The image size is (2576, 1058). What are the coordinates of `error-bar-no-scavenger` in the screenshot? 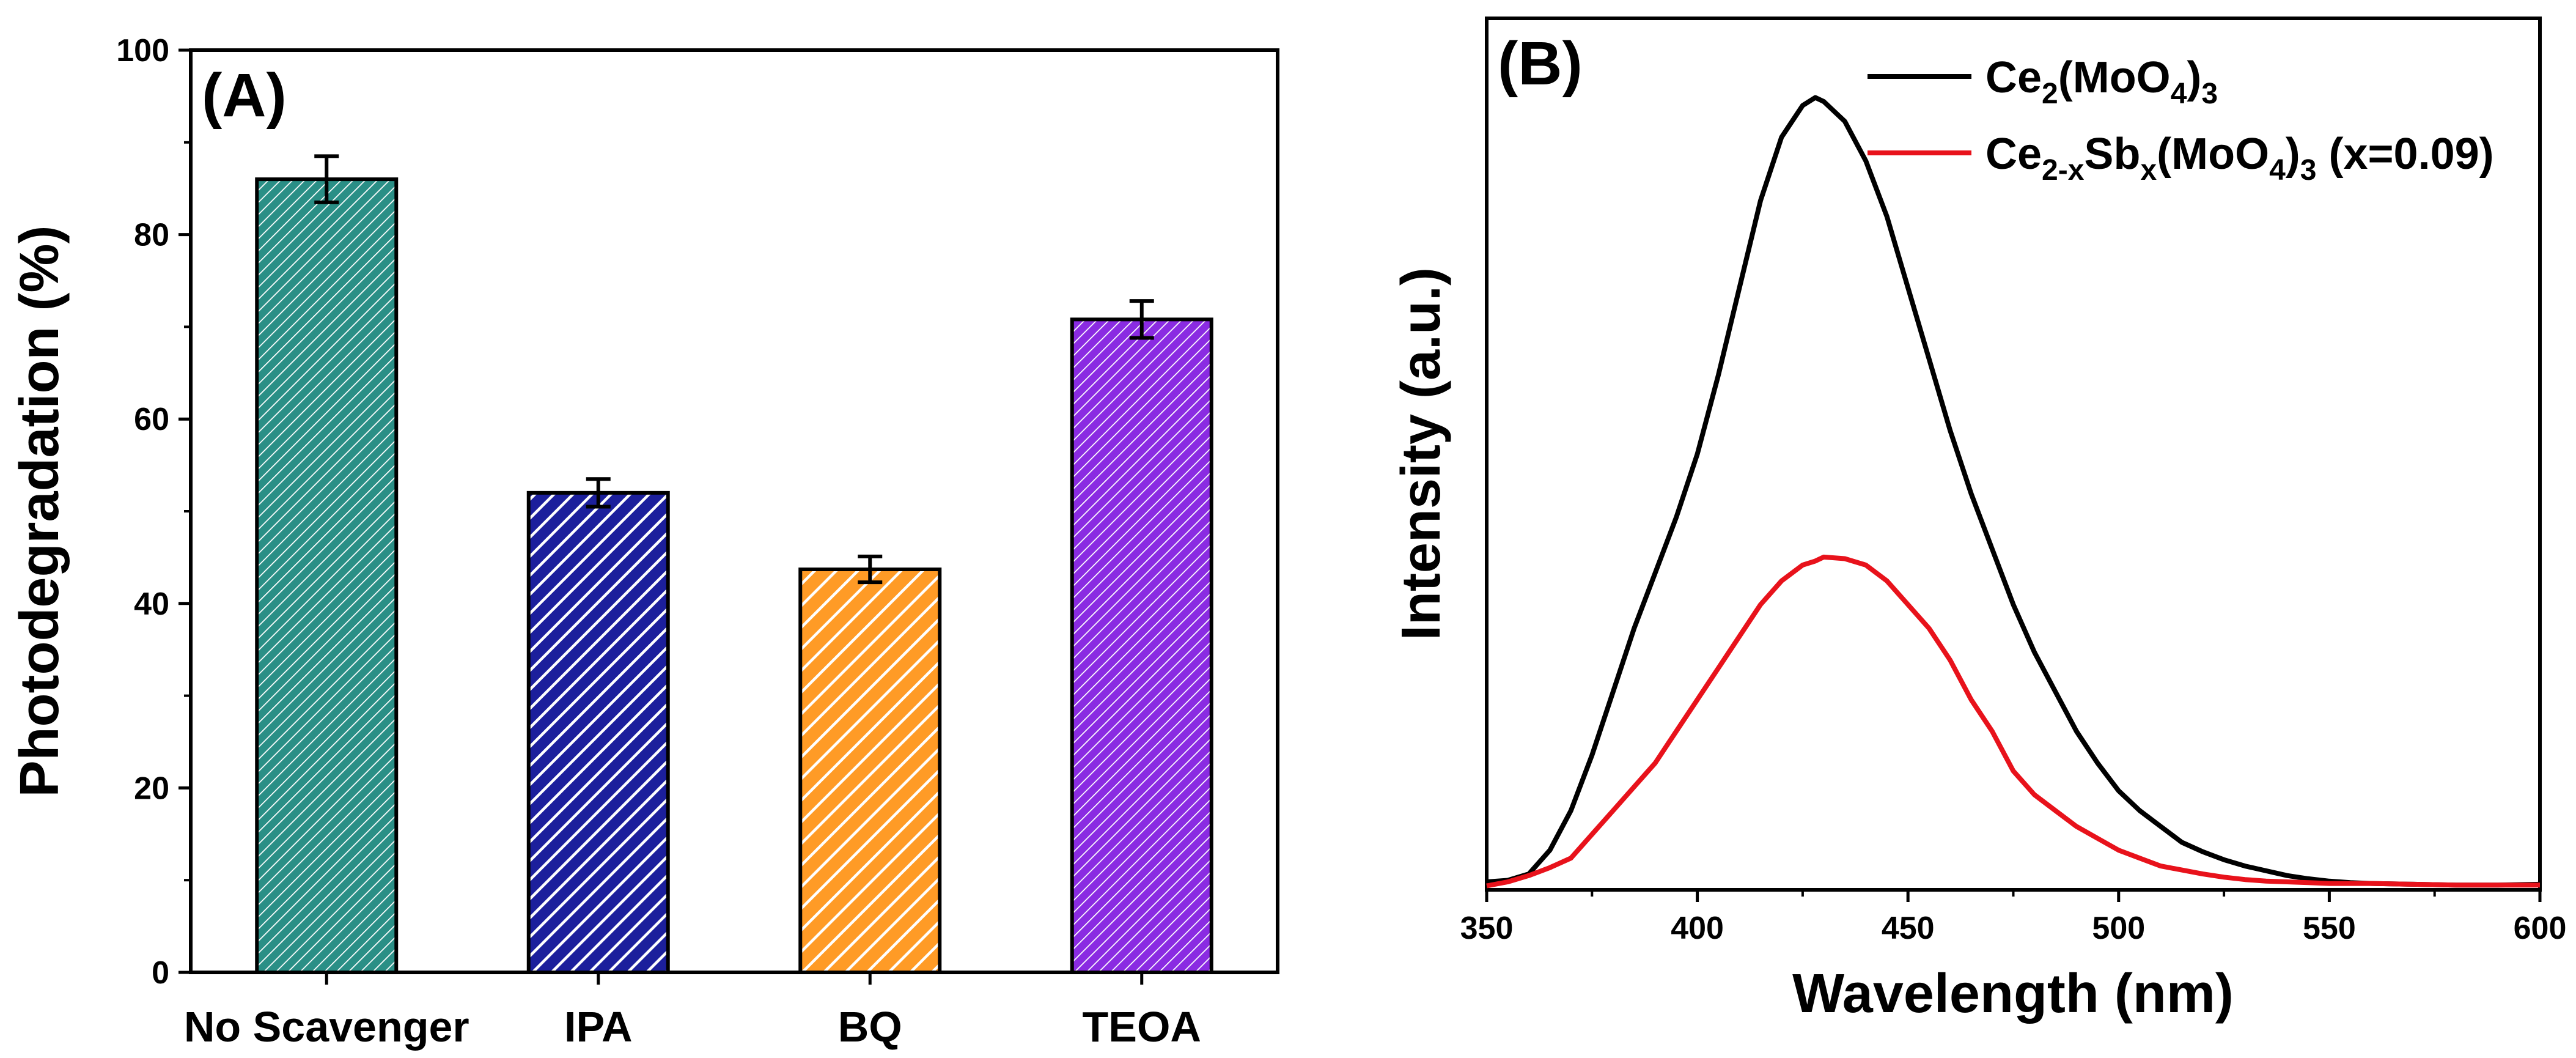 It's located at (326, 179).